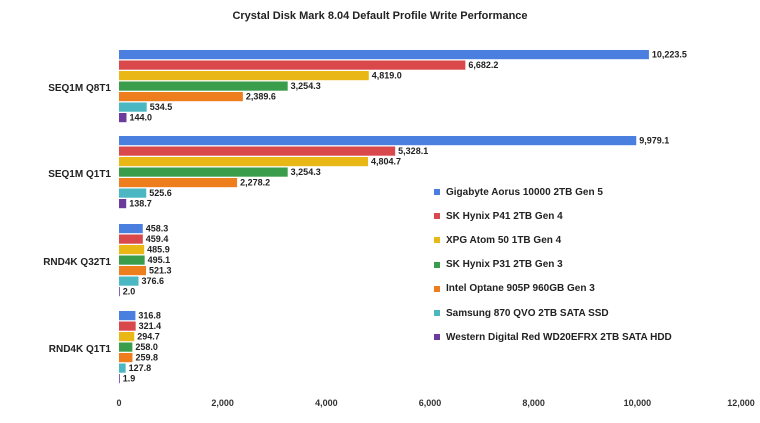 This screenshot has height=423, width=760. I want to click on data-label: 534.5, so click(161, 107).